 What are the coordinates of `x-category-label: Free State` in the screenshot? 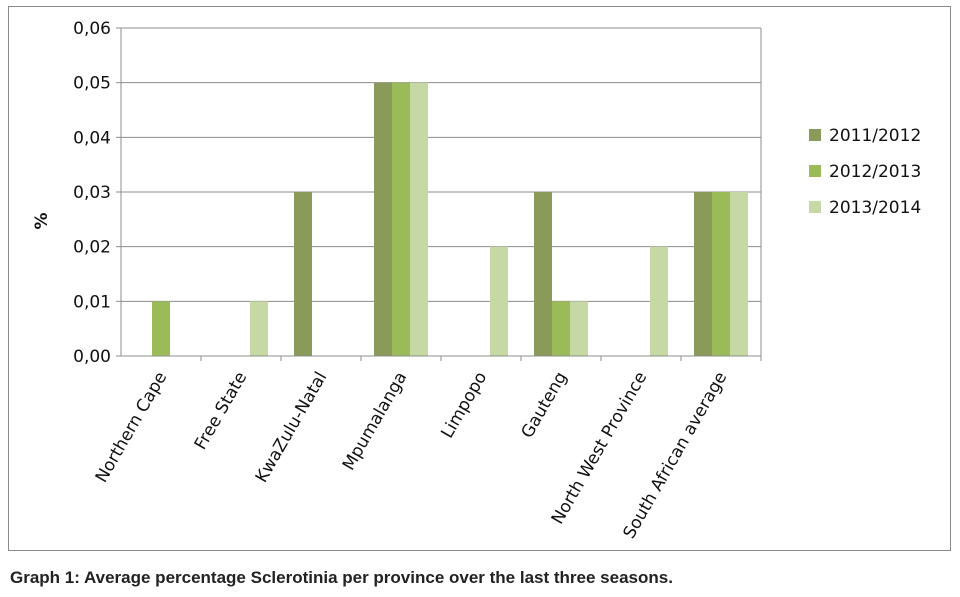 It's located at (221, 411).